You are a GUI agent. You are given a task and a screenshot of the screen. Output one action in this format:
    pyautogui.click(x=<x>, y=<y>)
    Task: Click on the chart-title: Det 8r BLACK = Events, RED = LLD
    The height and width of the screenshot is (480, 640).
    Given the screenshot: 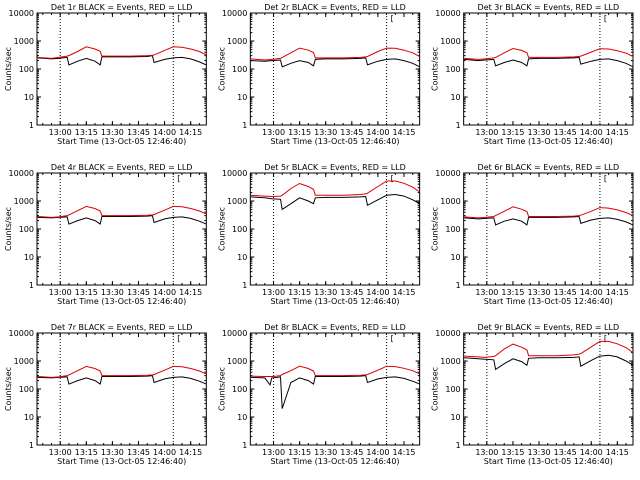 What is the action you would take?
    pyautogui.click(x=335, y=327)
    